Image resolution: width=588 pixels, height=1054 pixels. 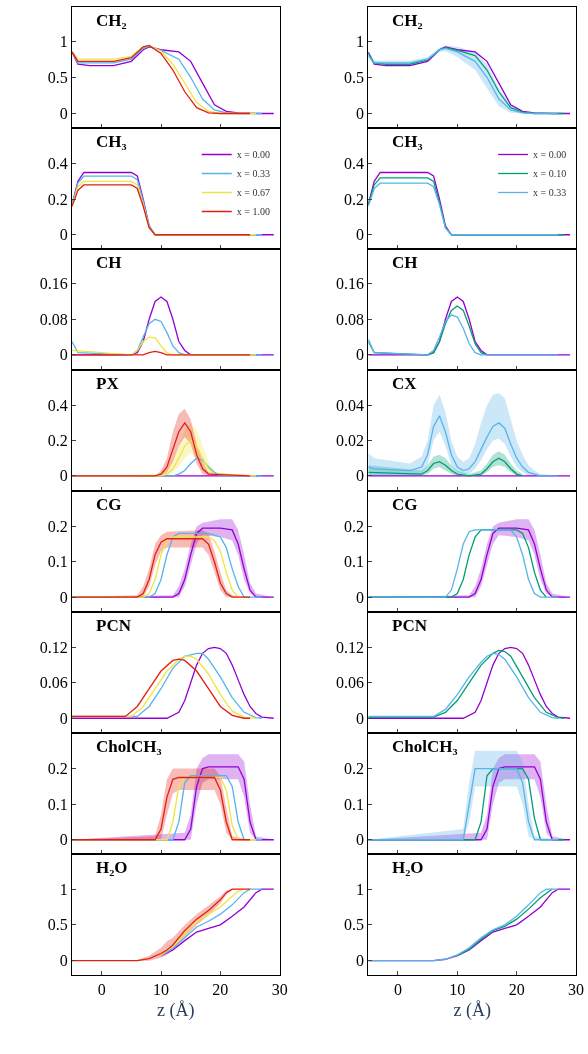 I want to click on y-tick-label: 0.04, so click(x=350, y=405).